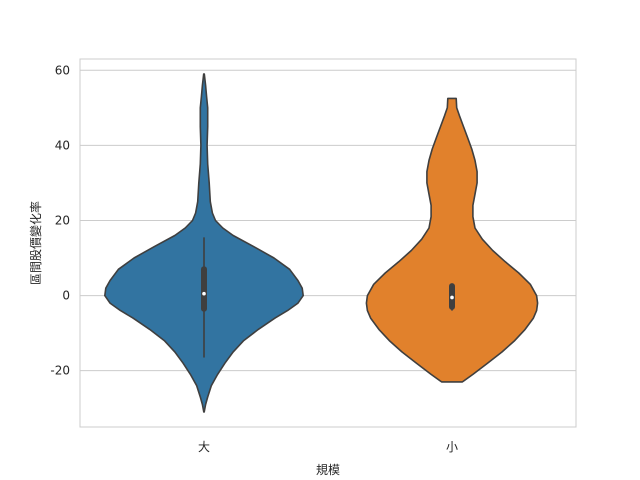 Image resolution: width=640 pixels, height=480 pixels. Describe the element at coordinates (60, 371) in the screenshot. I see `y-tick-label: -20` at that location.